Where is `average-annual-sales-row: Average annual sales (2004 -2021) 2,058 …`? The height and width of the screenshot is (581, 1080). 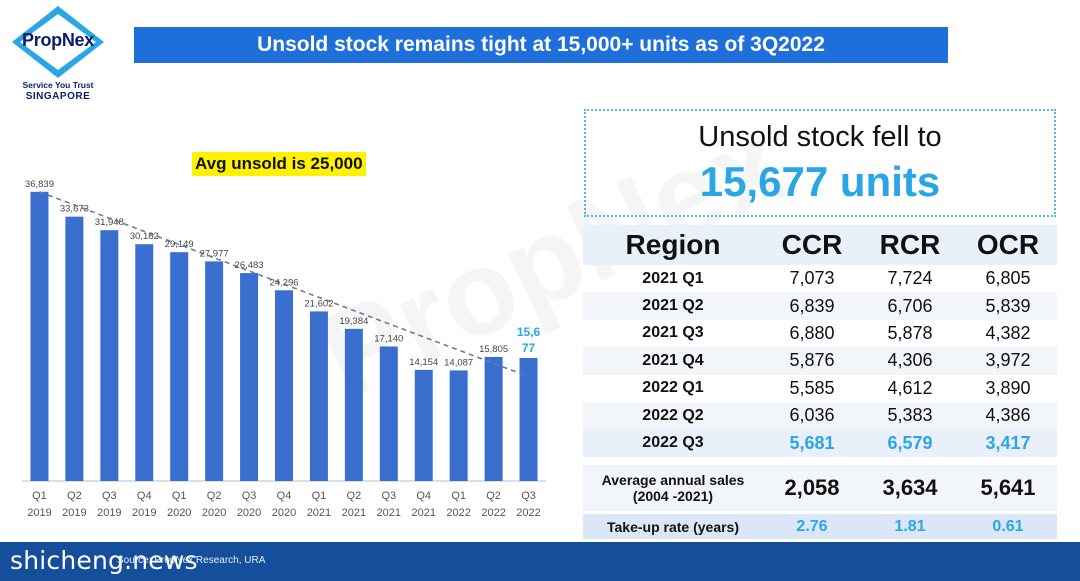
average-annual-sales-row: Average annual sales (2004 -2021) 2,058 … is located at coordinates (820, 488).